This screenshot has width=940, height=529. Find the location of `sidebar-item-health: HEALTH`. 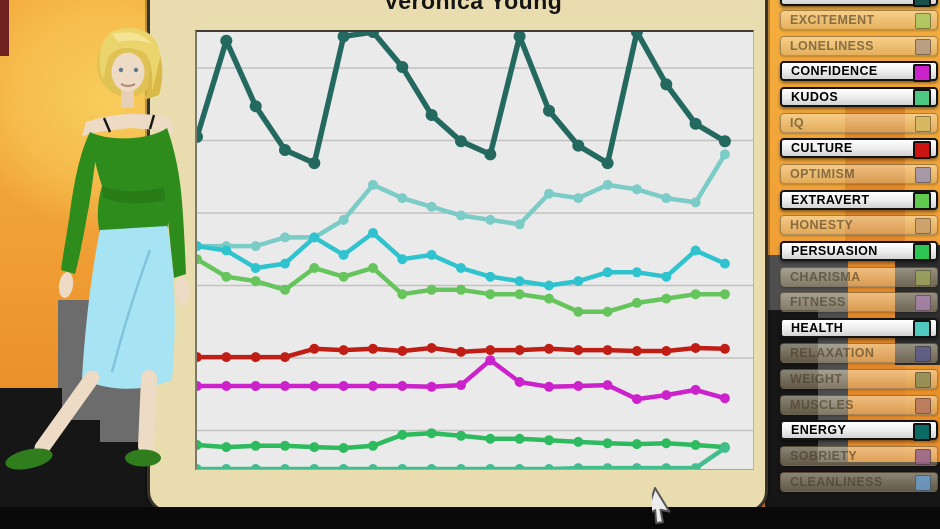

sidebar-item-health: HEALTH is located at coordinates (859, 328).